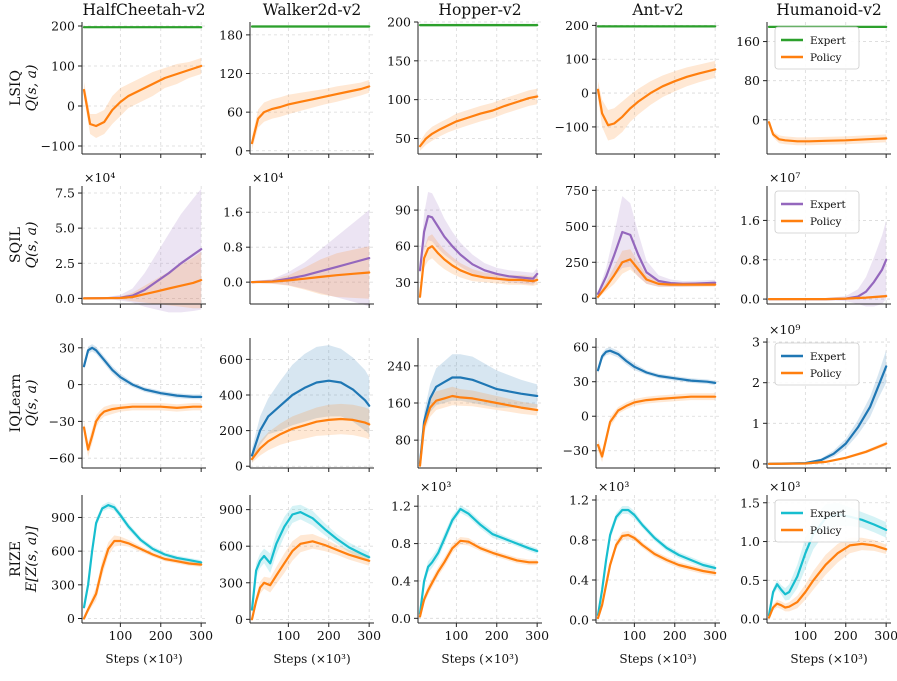 The width and height of the screenshot is (897, 681). What do you see at coordinates (24, 245) in the screenshot?
I see `row-label: SQIL Q(s, a)` at bounding box center [24, 245].